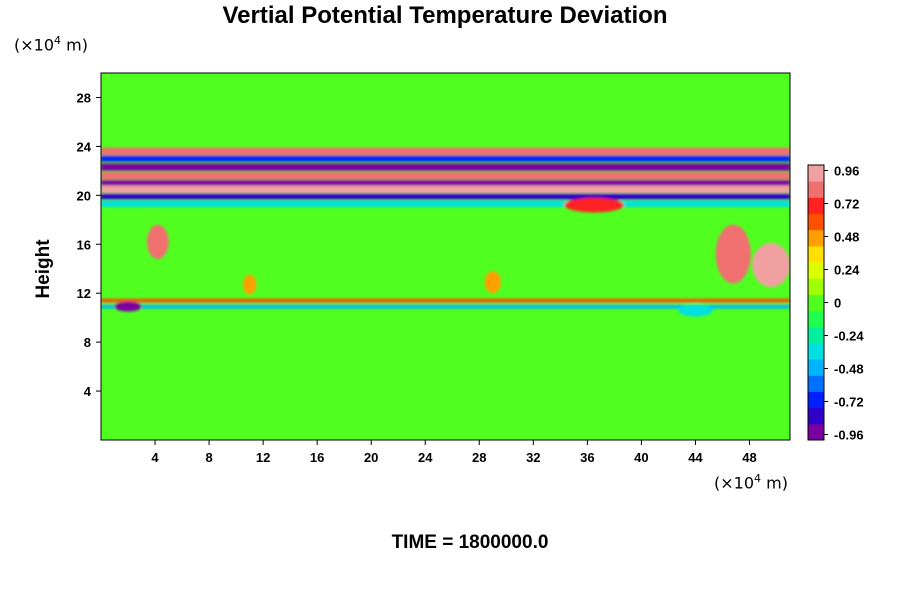  What do you see at coordinates (846, 204) in the screenshot?
I see `colorbar-tick-label: 0.72` at bounding box center [846, 204].